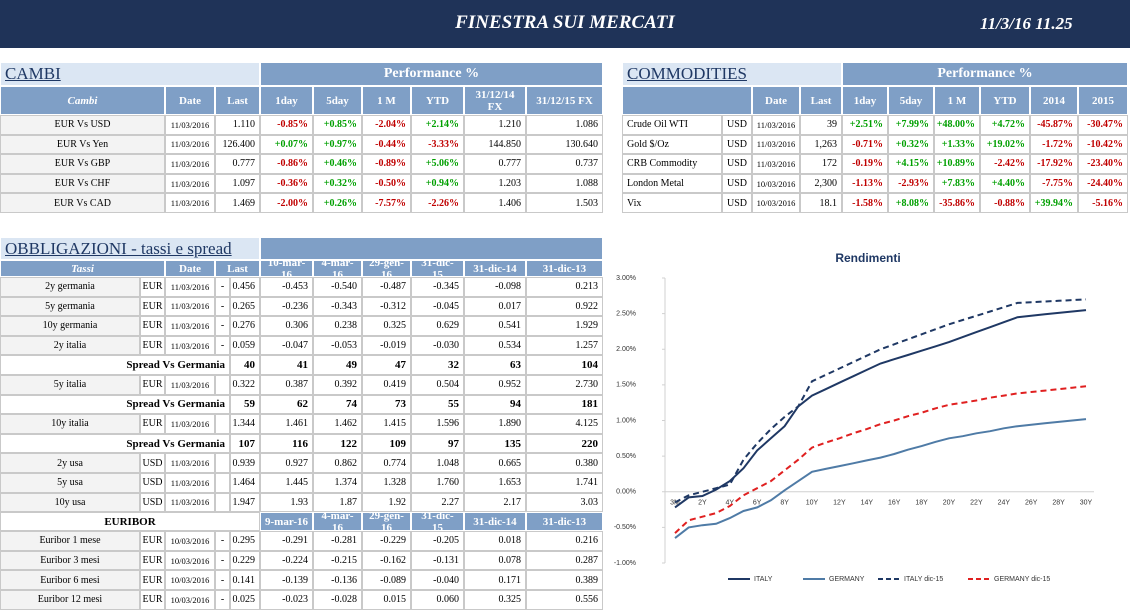 This screenshot has height=612, width=1130. What do you see at coordinates (564, 100) in the screenshot?
I see `column-header: 31/12/15 FX` at bounding box center [564, 100].